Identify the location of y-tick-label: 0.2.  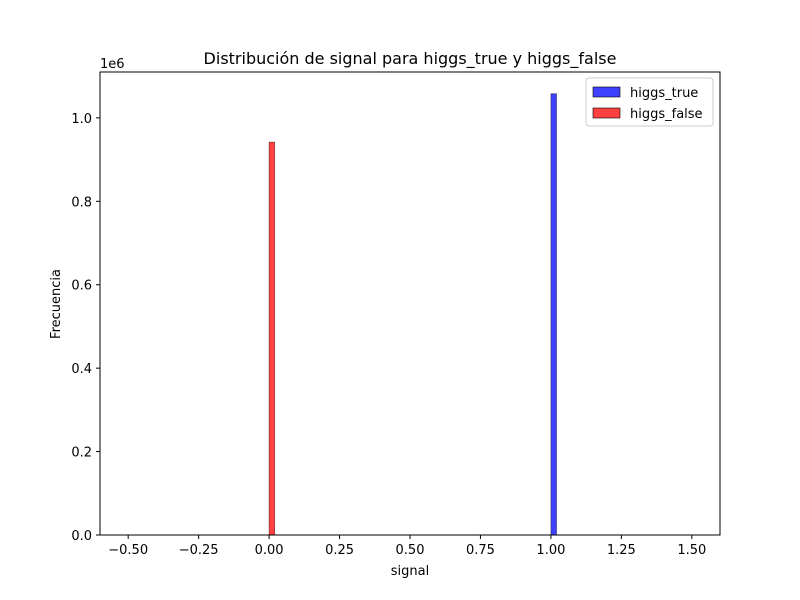
(81, 453).